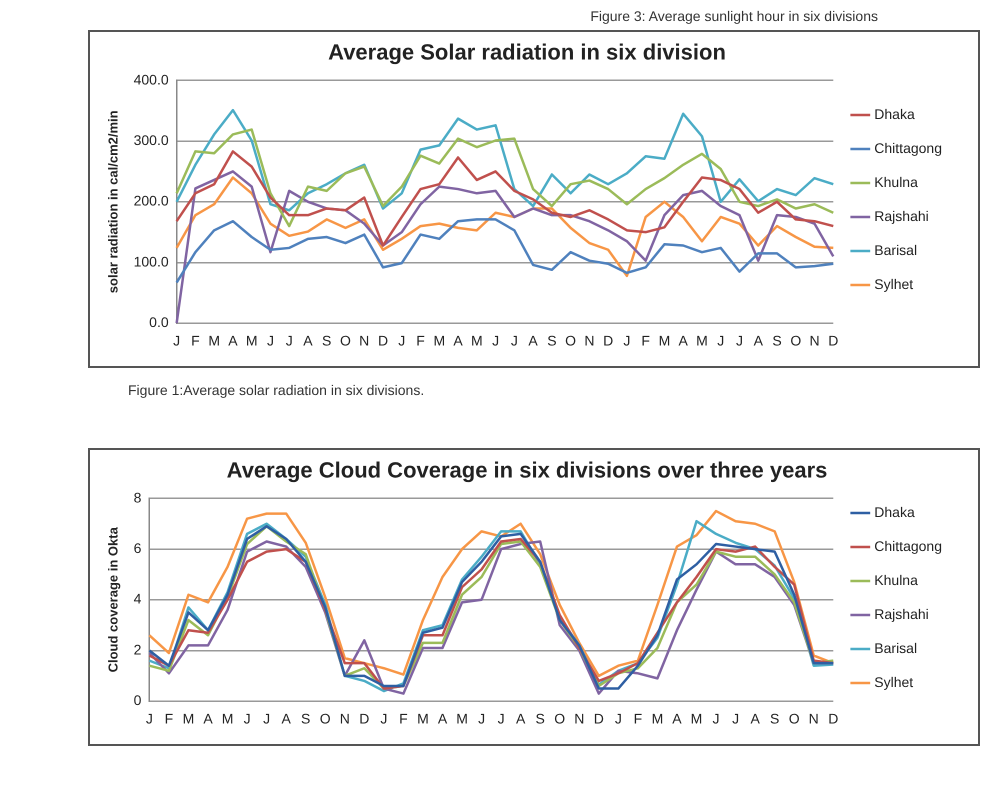  What do you see at coordinates (151, 79) in the screenshot?
I see `y-tick-label: 400.0` at bounding box center [151, 79].